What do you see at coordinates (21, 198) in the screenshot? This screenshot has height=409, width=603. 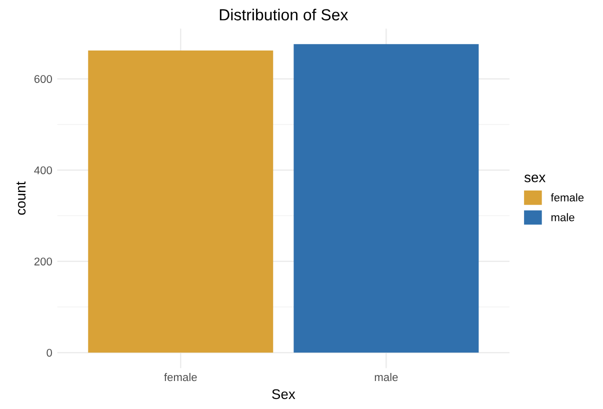 I see `y-axis-title: count` at bounding box center [21, 198].